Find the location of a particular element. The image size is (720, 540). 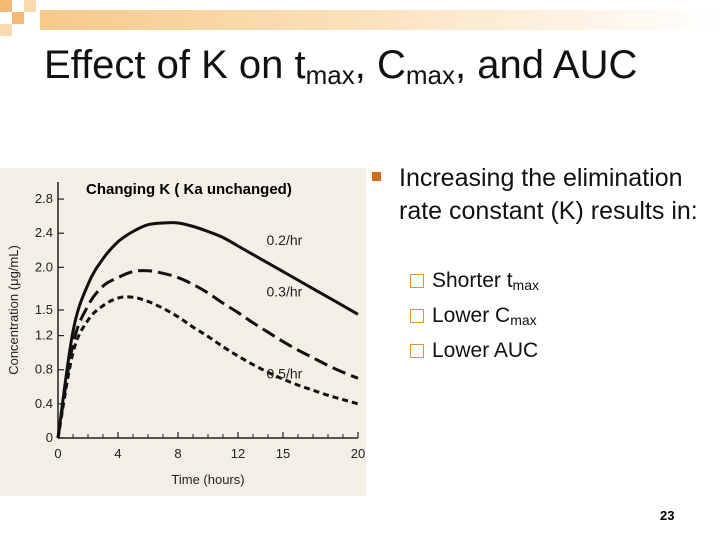

y-tick-label: 2.8 is located at coordinates (44, 198).